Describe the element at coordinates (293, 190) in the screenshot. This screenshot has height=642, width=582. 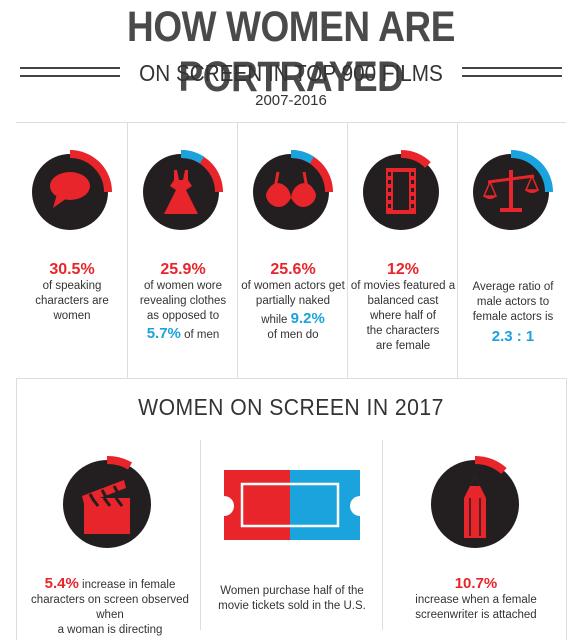
I see `bra-icon` at that location.